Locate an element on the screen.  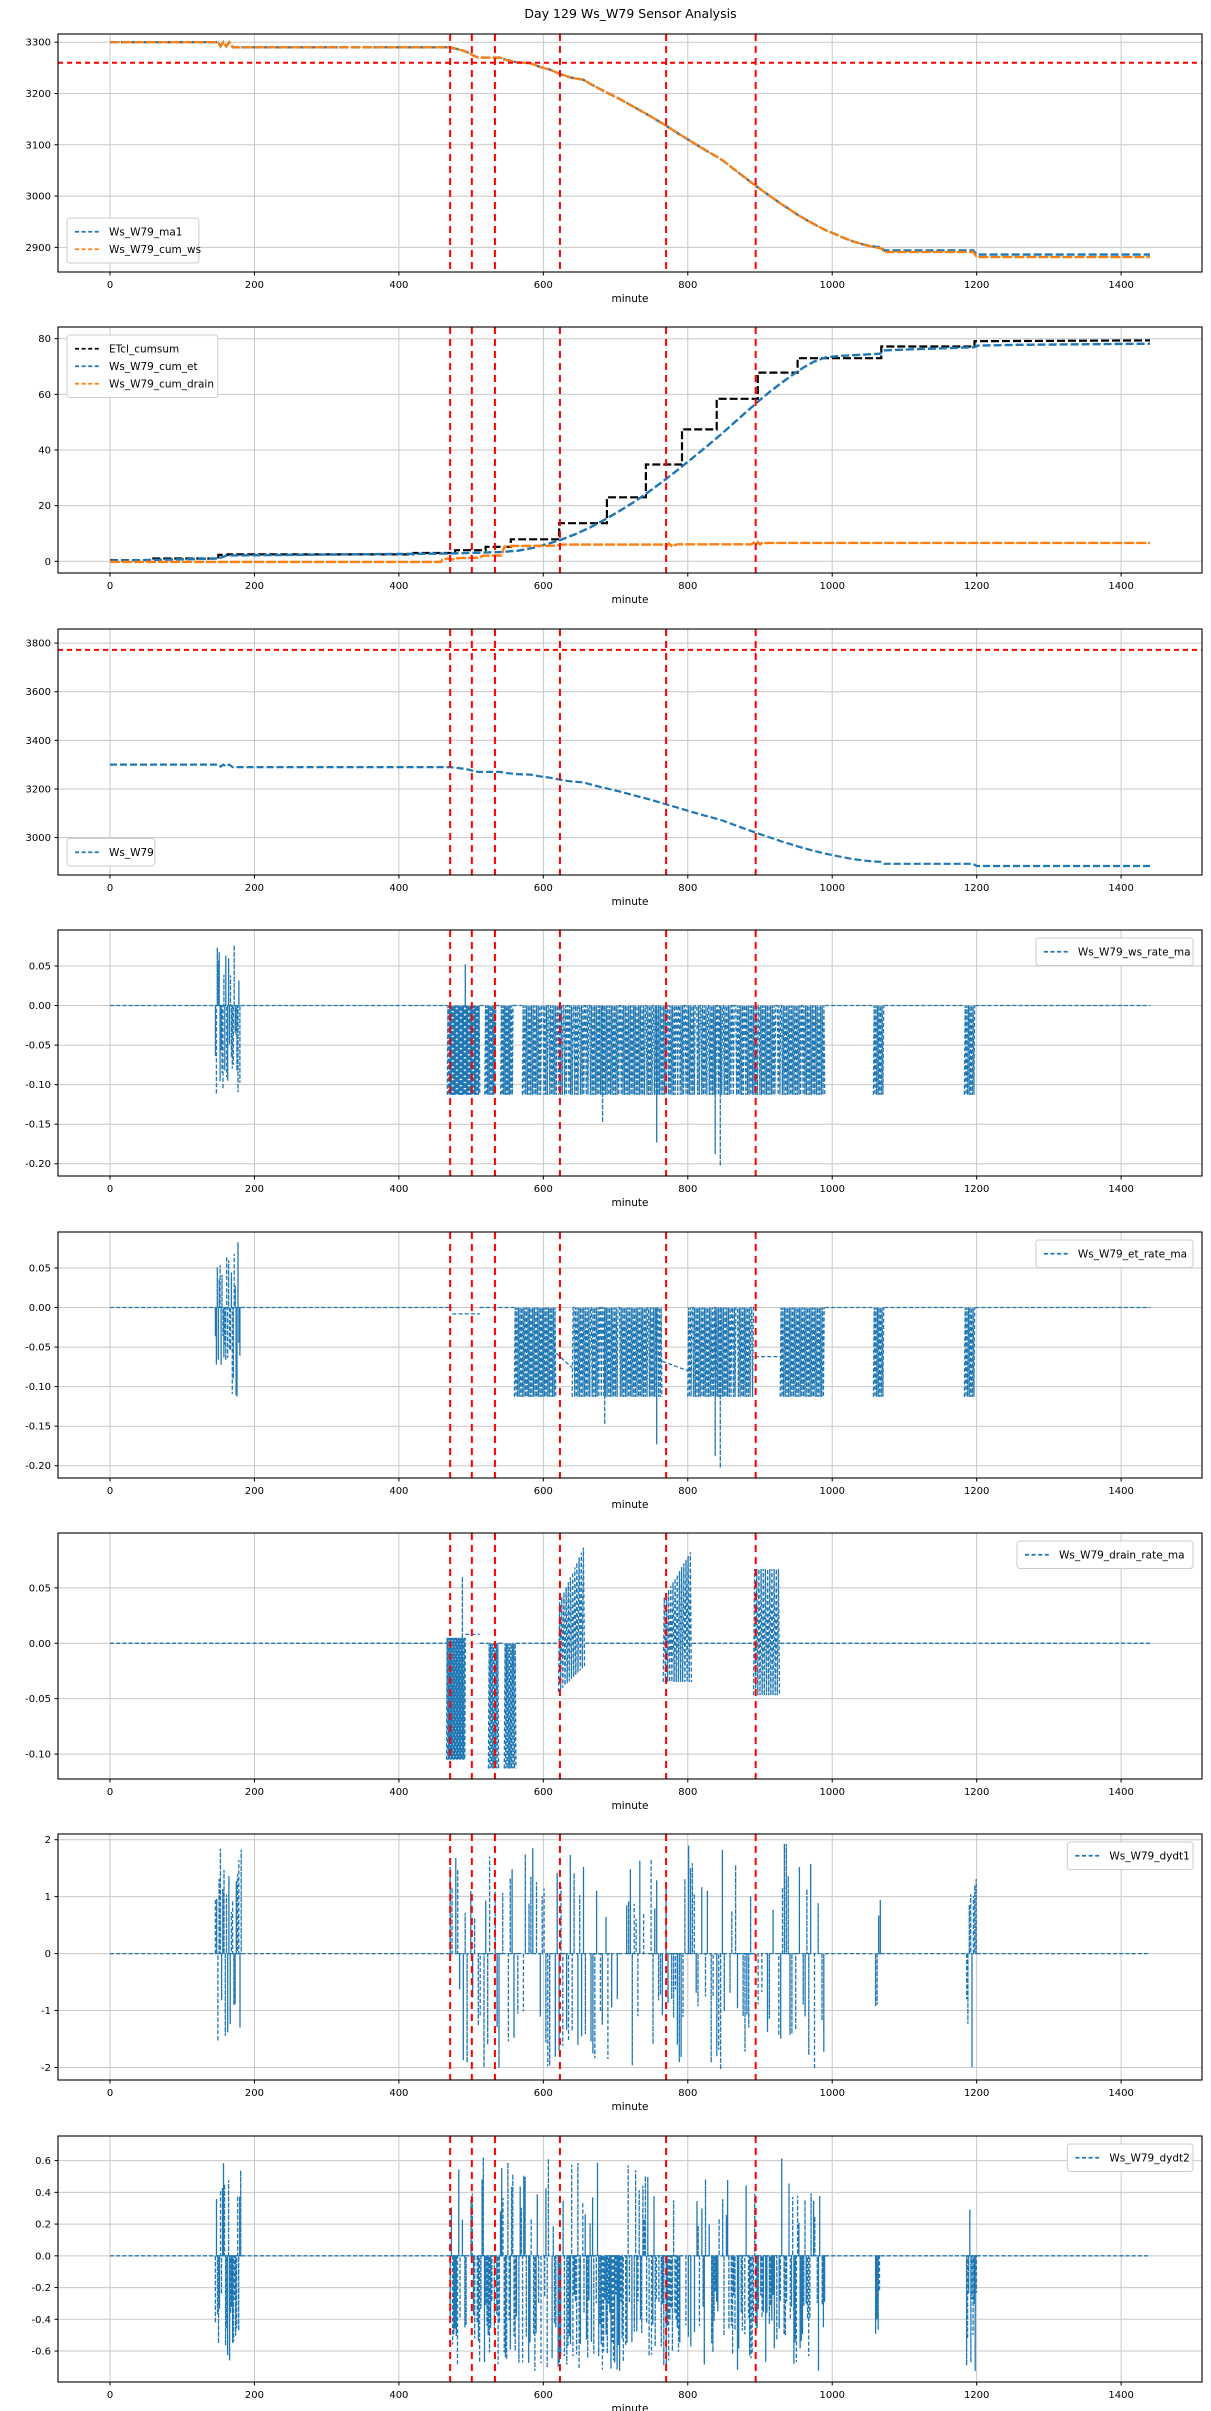
legend: Ws_W79_ws_rate_ma is located at coordinates (1114, 951).